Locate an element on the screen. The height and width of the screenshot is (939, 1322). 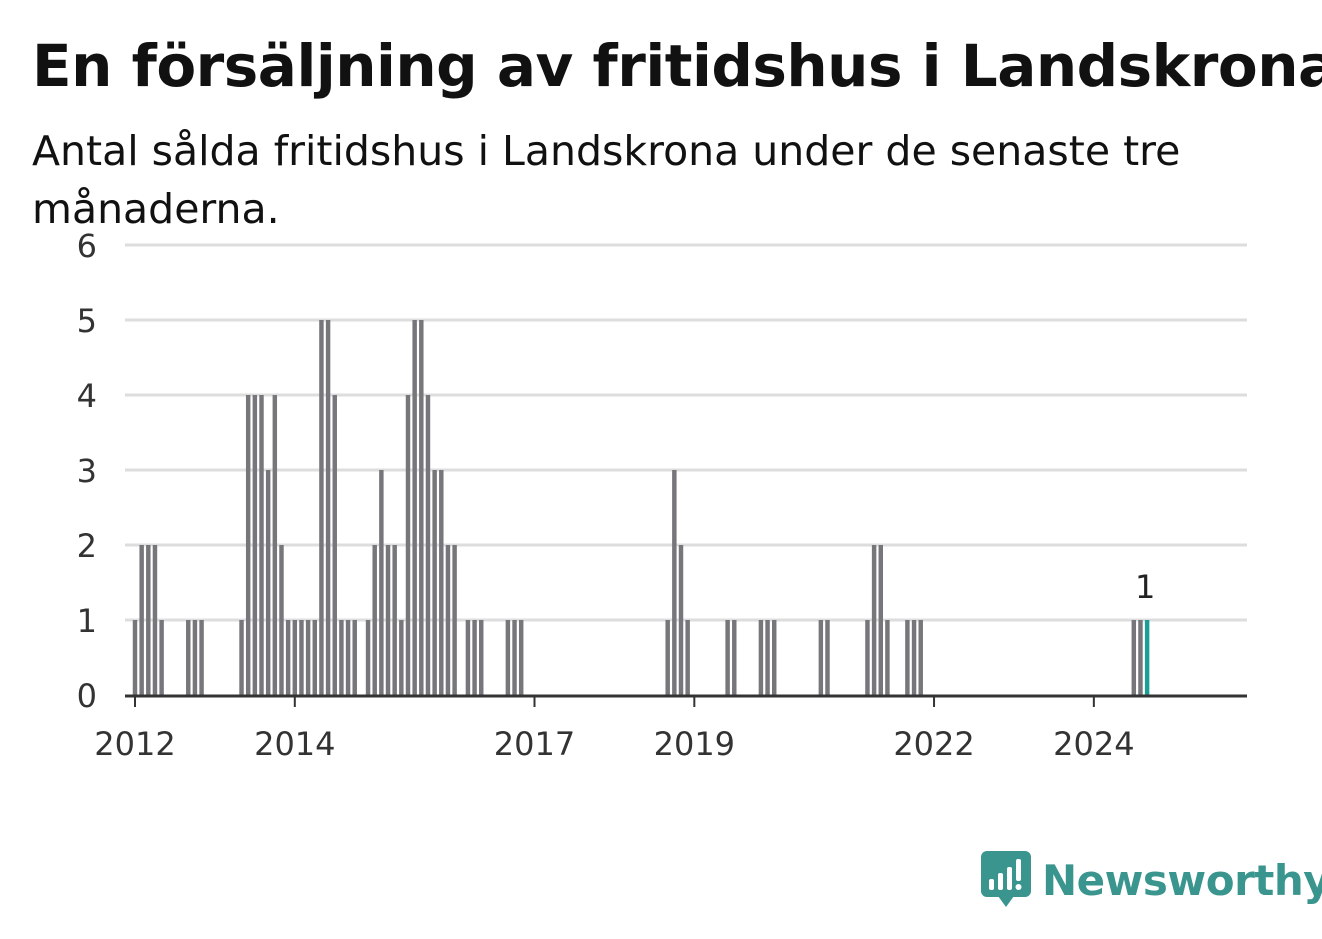
newsworthy-logo: Newsworthy is located at coordinates (1151, 880).